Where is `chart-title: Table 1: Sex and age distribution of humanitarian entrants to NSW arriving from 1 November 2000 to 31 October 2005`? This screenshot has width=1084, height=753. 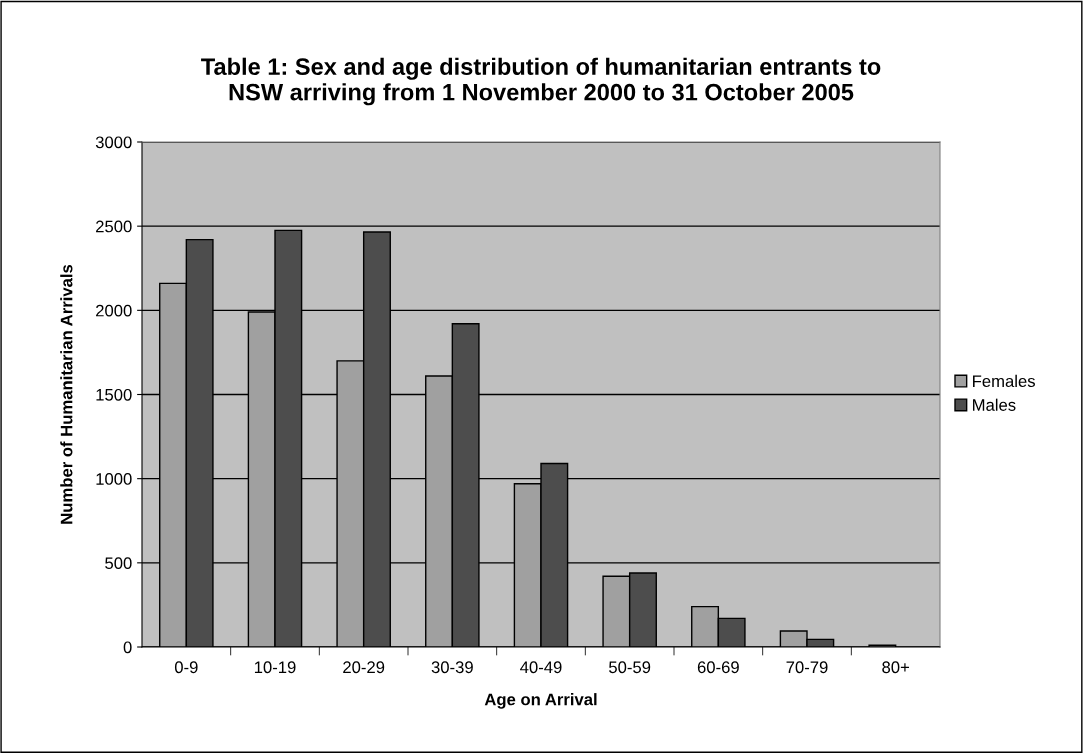 chart-title: Table 1: Sex and age distribution of humanitarian entrants to NSW arriving from 1 November 2000 to 31 October 2005 is located at coordinates (541, 81).